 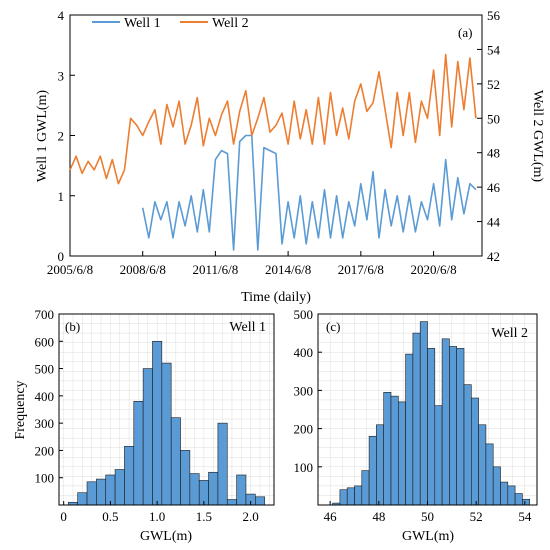 I want to click on x-tick-label: 1.0, so click(x=157, y=516).